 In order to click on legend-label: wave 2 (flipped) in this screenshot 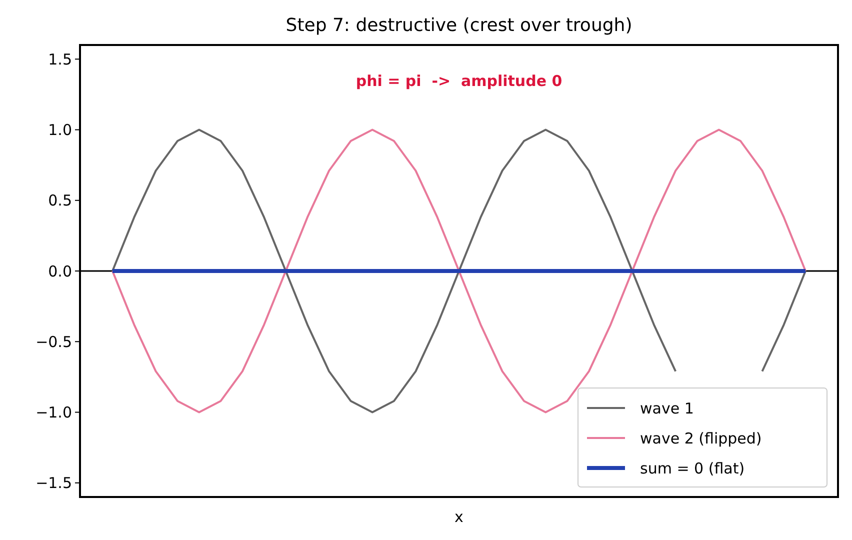, I will do `click(701, 438)`.